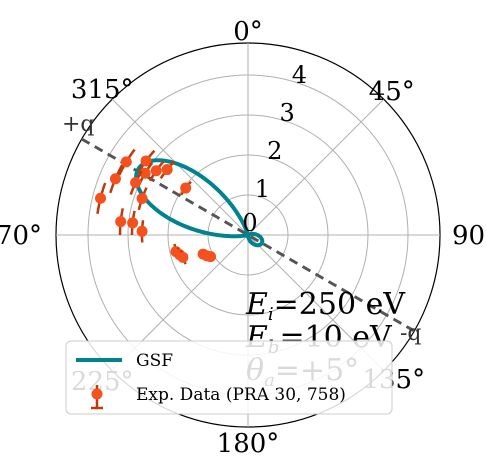 This screenshot has width=486, height=469. I want to click on legend-box, so click(229, 377).